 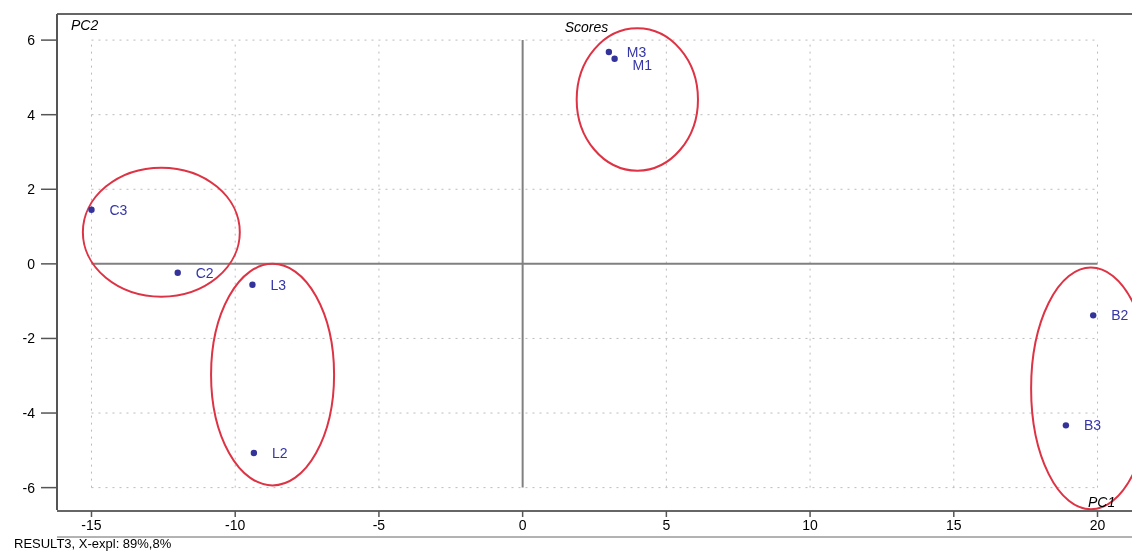 What do you see at coordinates (278, 284) in the screenshot?
I see `series-label: L3` at bounding box center [278, 284].